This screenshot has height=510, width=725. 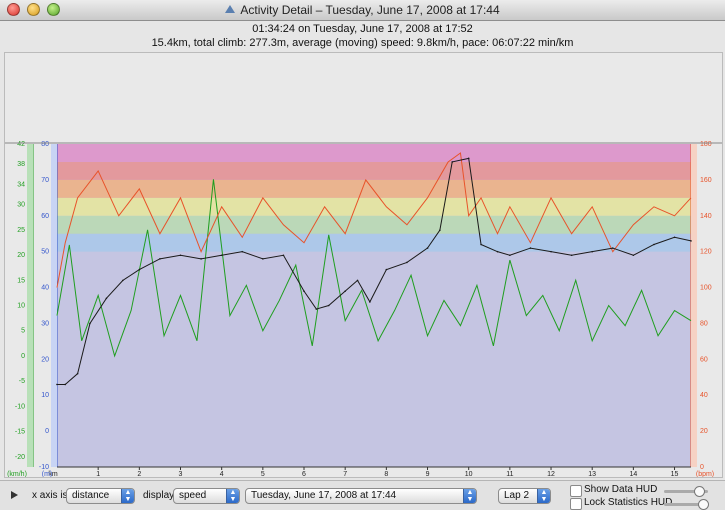 What do you see at coordinates (576, 504) in the screenshot?
I see `lock-statistics-hud-checkbox` at bounding box center [576, 504].